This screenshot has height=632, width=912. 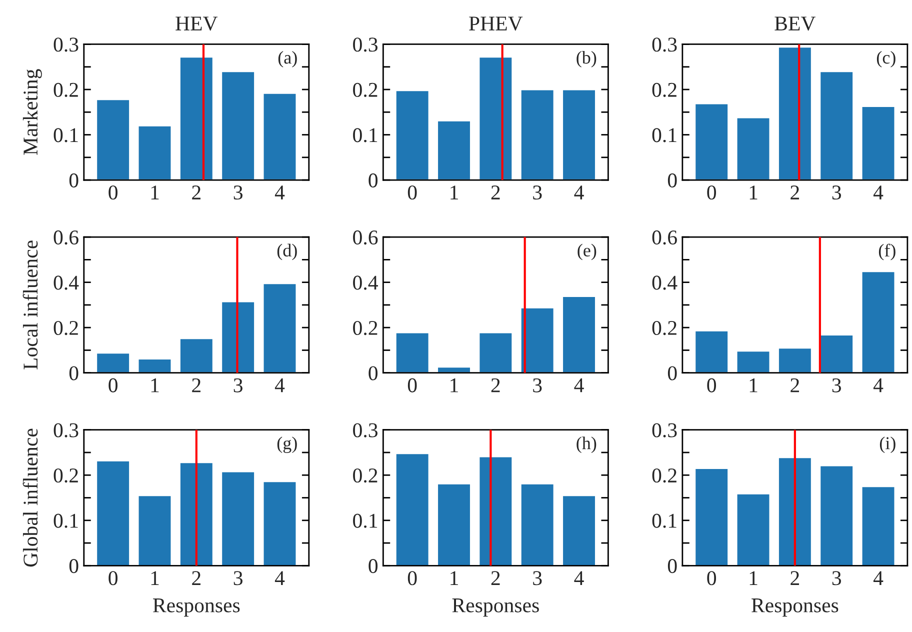 I want to click on annotation: (h), so click(x=586, y=444).